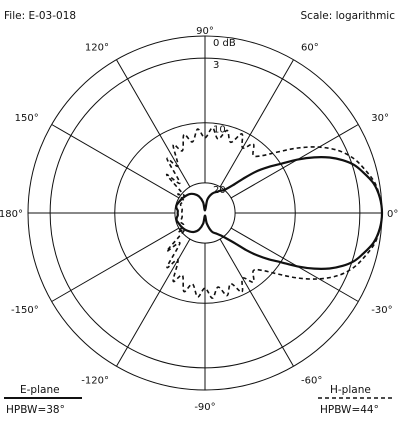 The height and width of the screenshot is (427, 399). I want to click on angle-label-30: 30°, so click(380, 118).